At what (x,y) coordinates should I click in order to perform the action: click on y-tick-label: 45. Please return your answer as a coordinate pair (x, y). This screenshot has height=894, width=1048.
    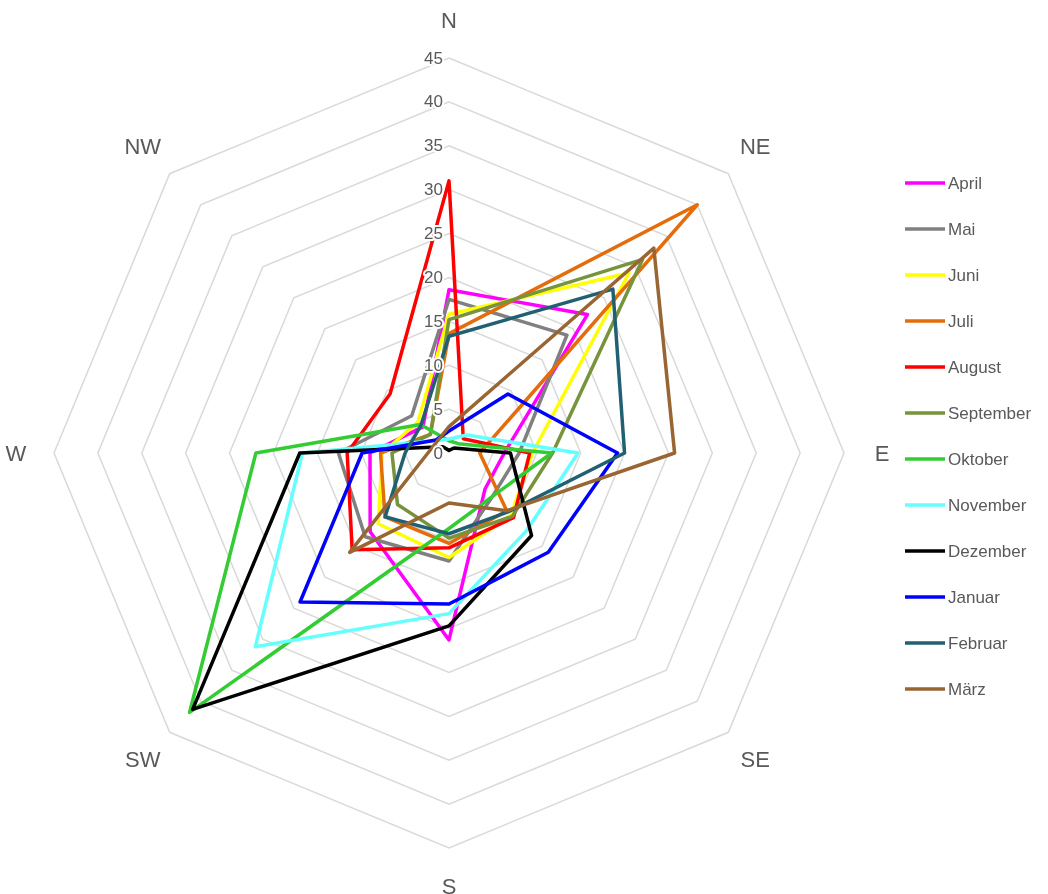
    Looking at the image, I should click on (433, 58).